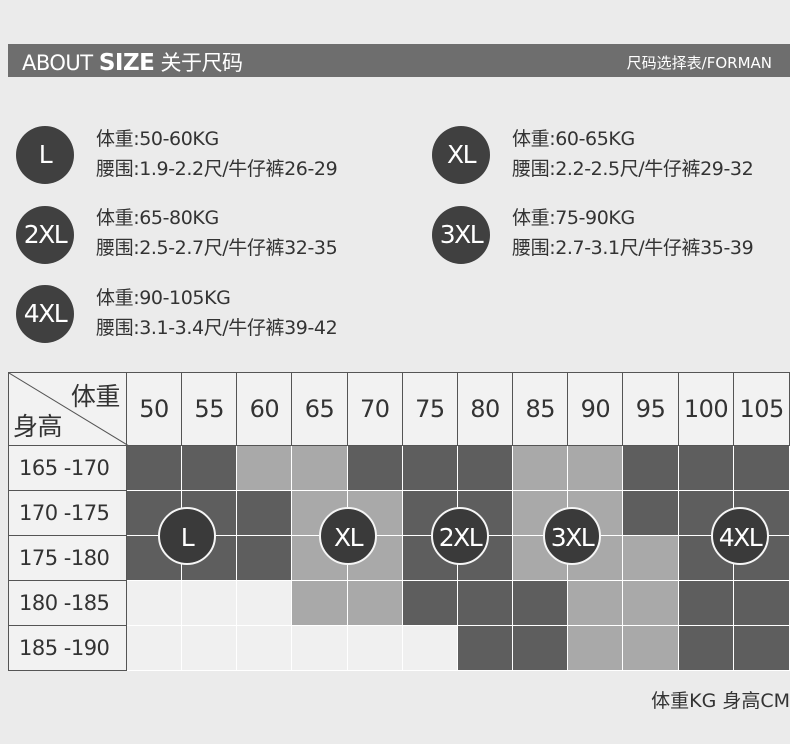 Image resolution: width=790 pixels, height=744 pixels. Describe the element at coordinates (202, 63) in the screenshot. I see `header-cn-title: 关于尺码` at that location.